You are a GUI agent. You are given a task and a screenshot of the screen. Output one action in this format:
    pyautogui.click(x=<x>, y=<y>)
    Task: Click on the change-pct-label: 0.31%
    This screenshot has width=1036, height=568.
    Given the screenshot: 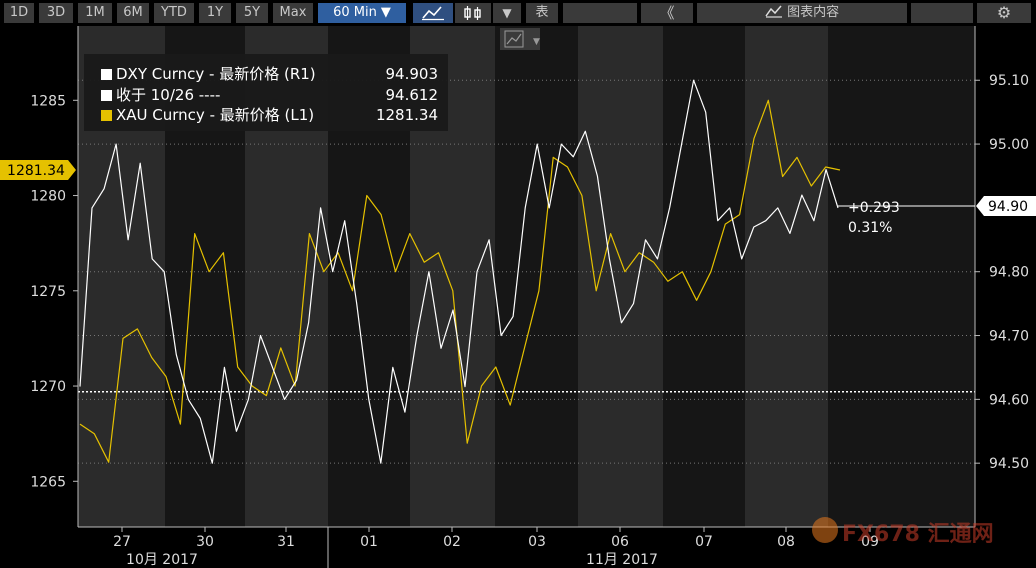 What is the action you would take?
    pyautogui.click(x=870, y=228)
    